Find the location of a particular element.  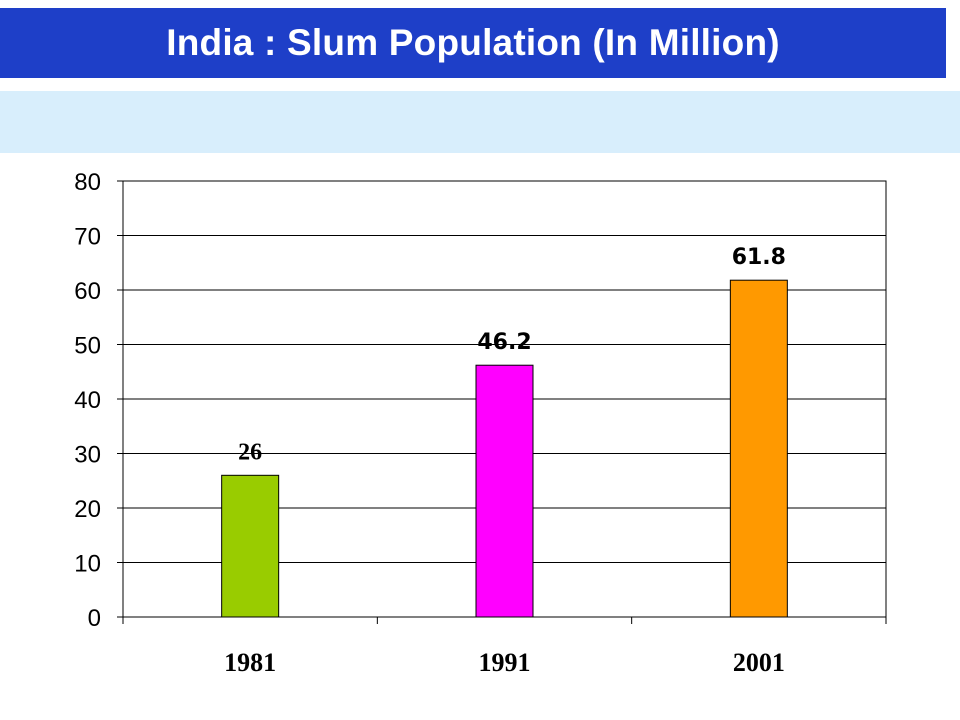

data-label-1981: 26 is located at coordinates (250, 452).